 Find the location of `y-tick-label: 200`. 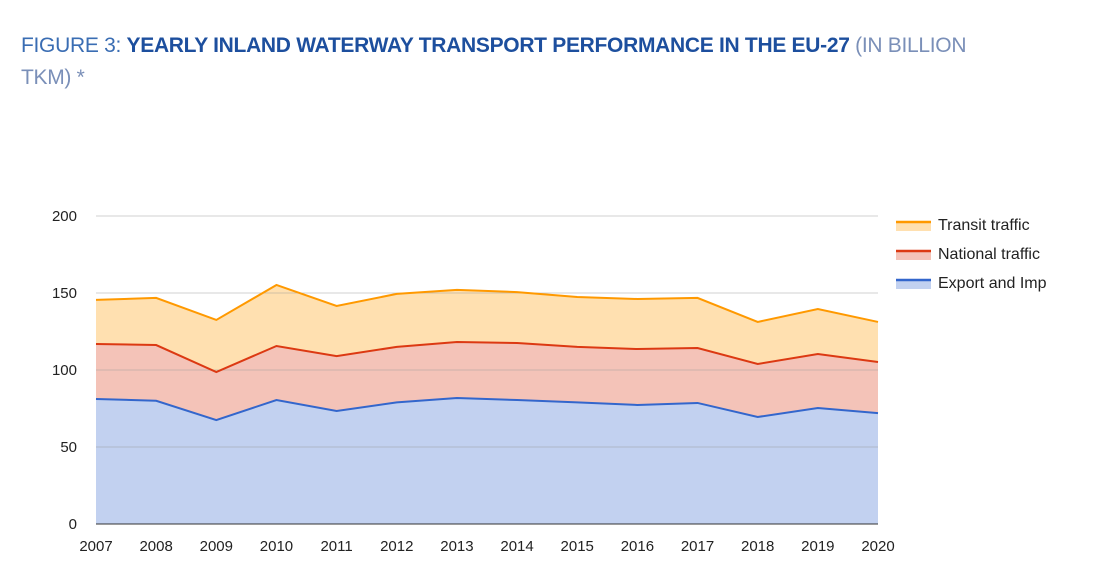

y-tick-label: 200 is located at coordinates (64, 216).